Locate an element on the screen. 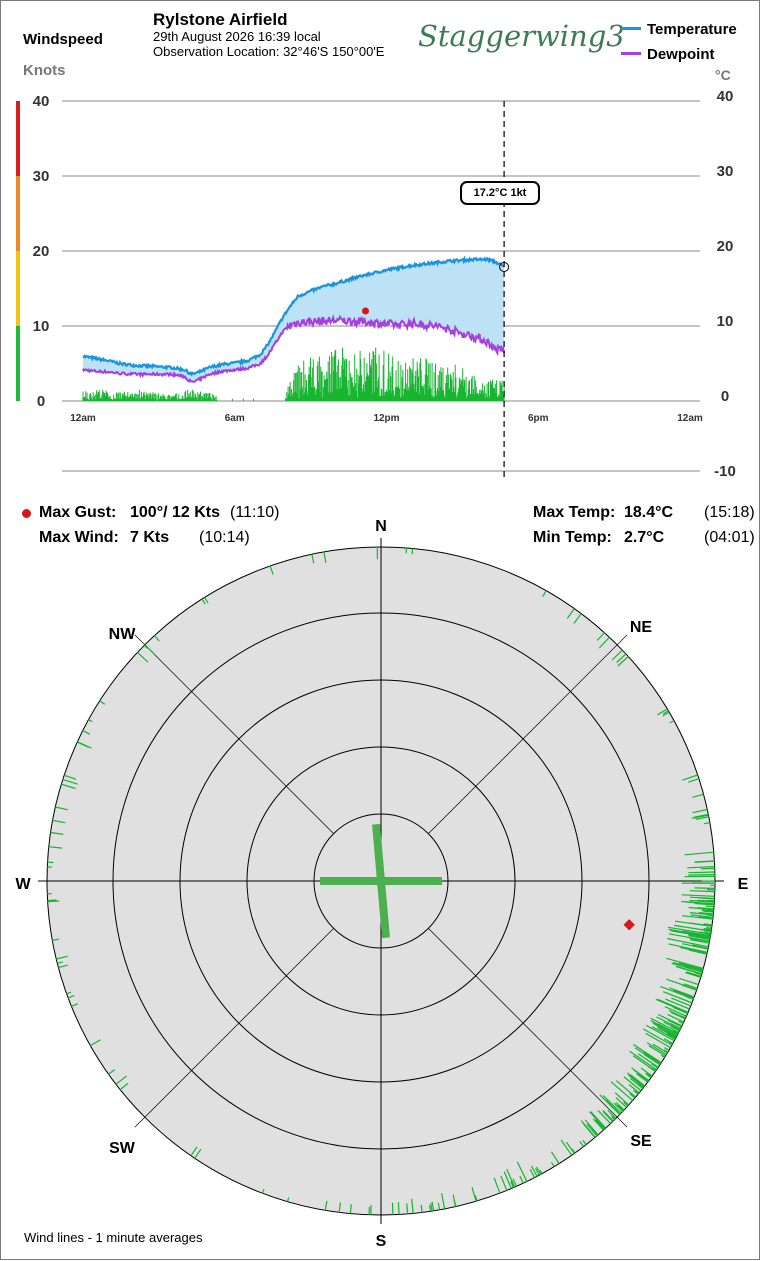  temperature-unit-label: °C is located at coordinates (723, 75).